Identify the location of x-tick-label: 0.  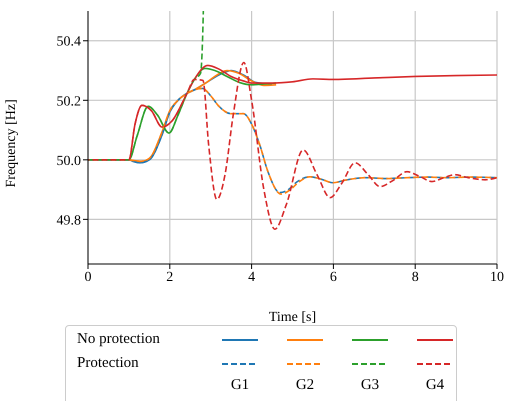
(88, 277).